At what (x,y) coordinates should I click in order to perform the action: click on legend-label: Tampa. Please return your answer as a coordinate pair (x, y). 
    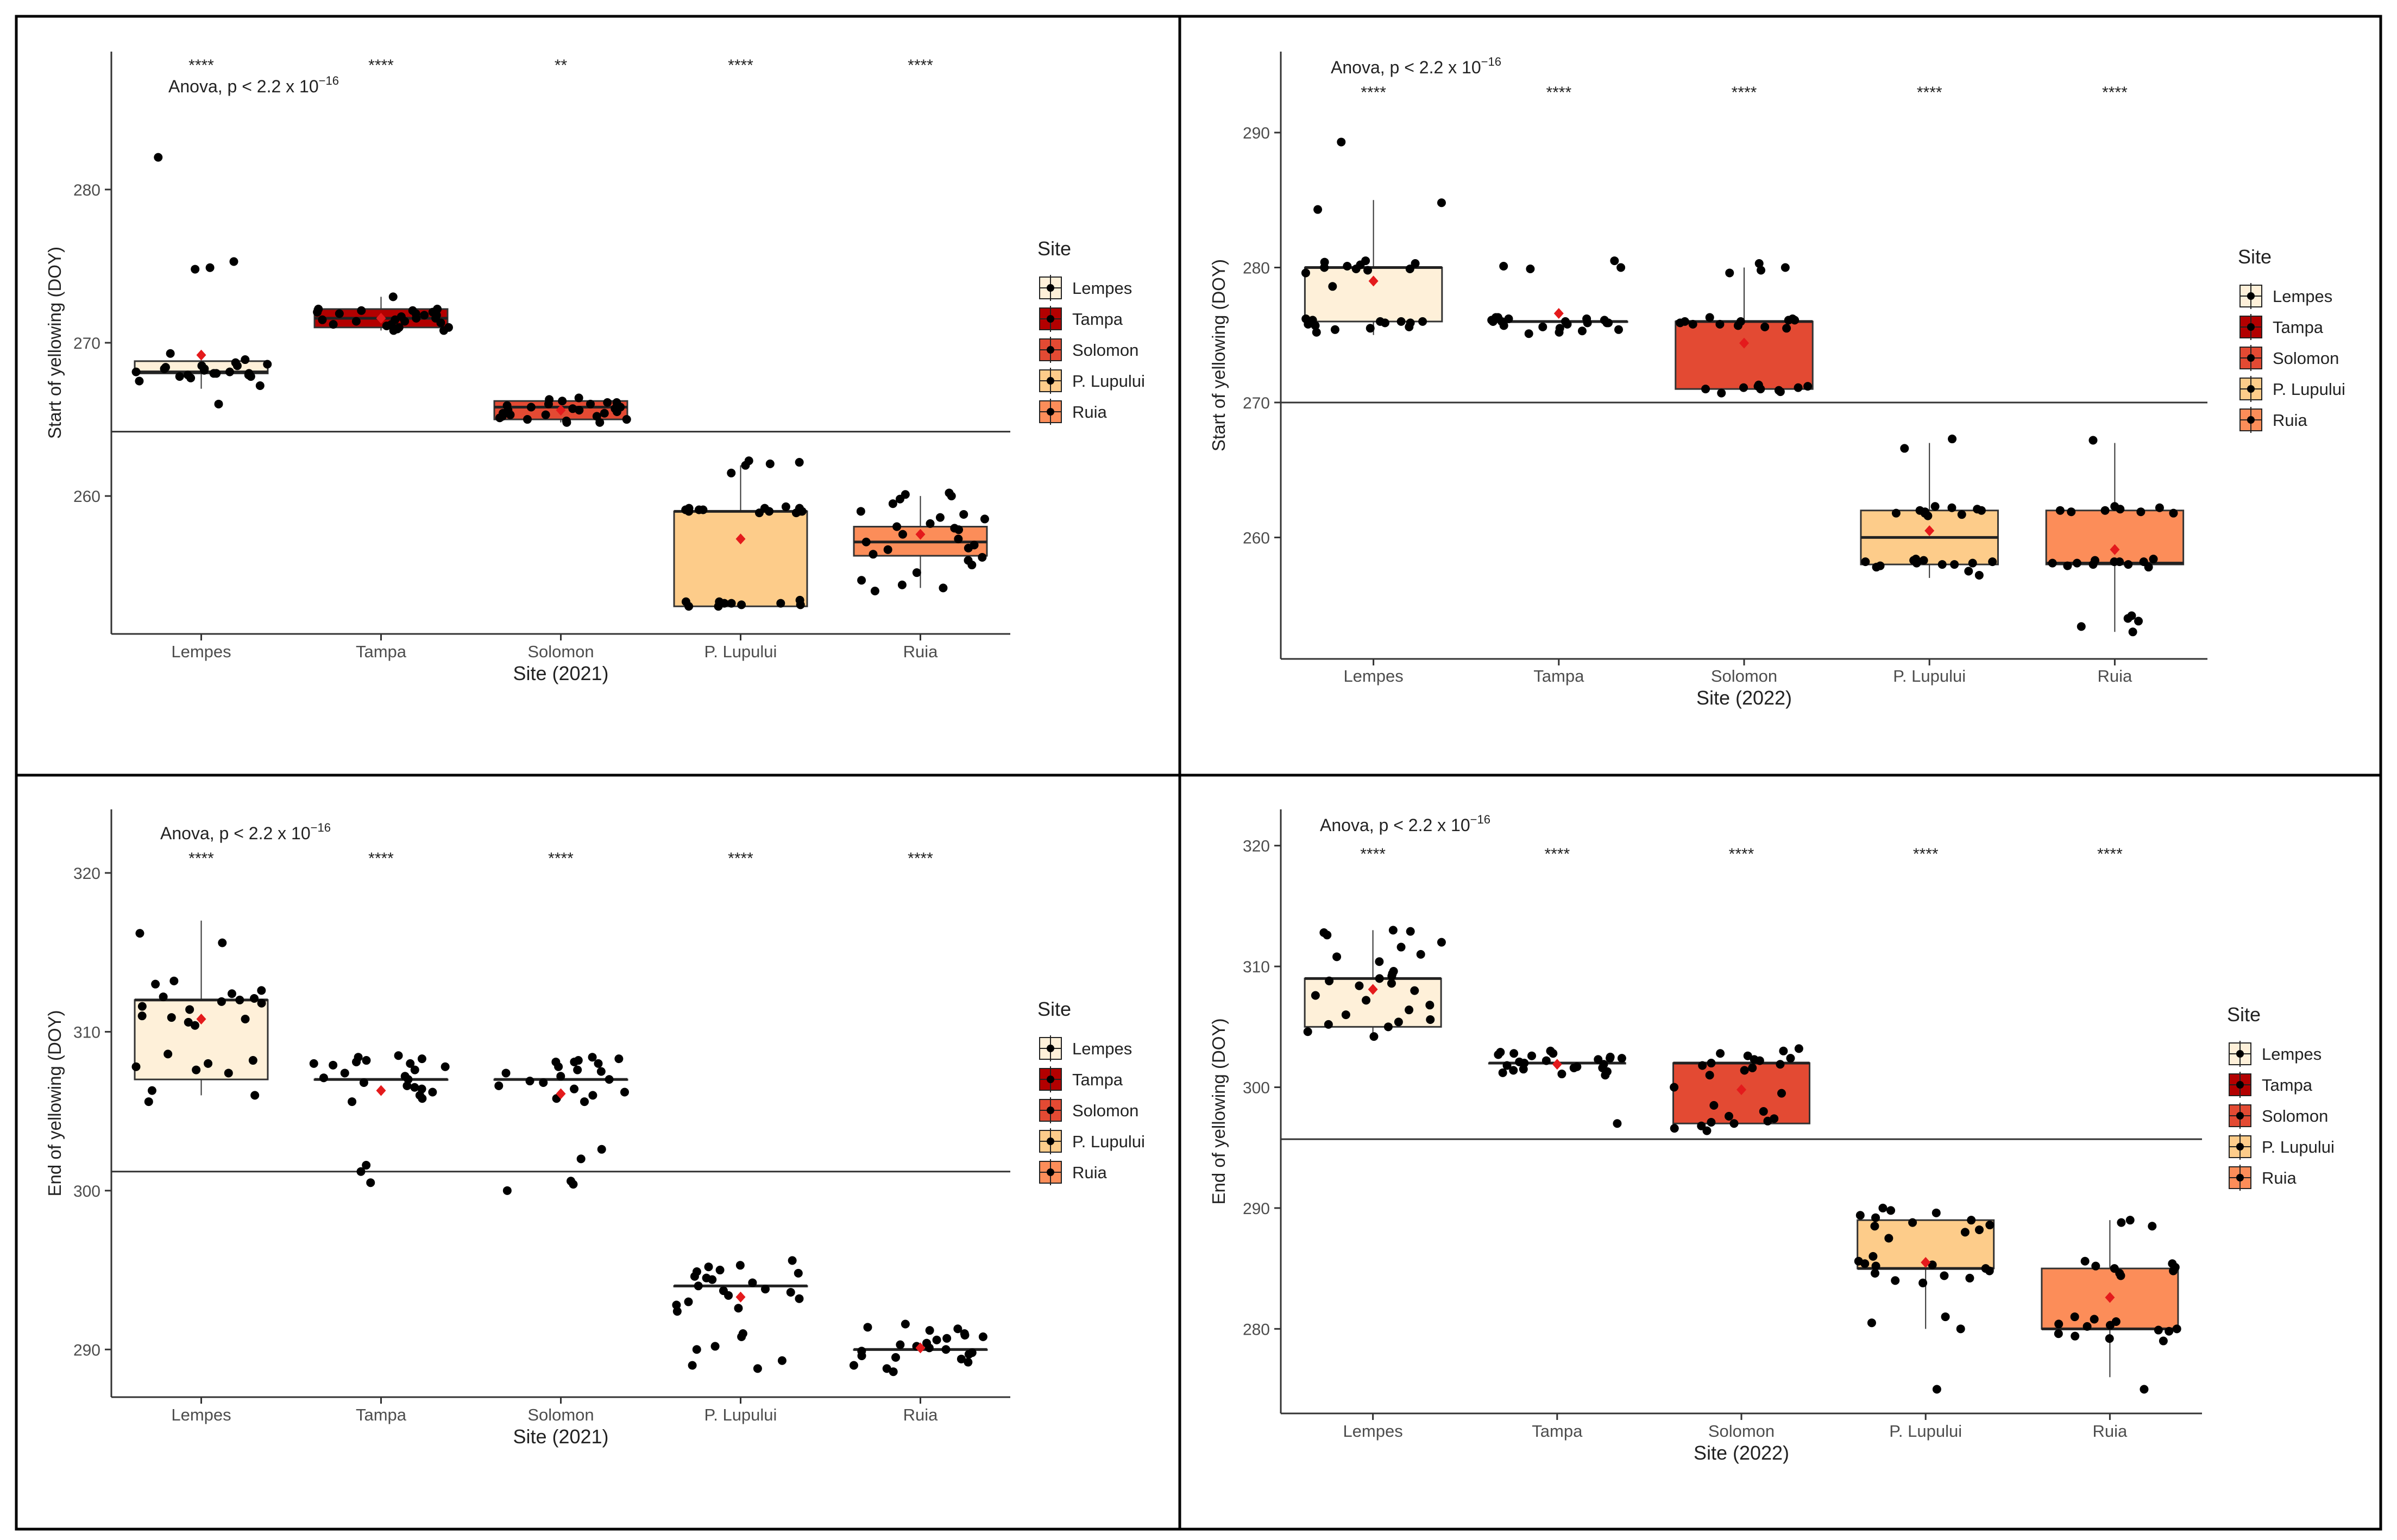
    Looking at the image, I should click on (1097, 1079).